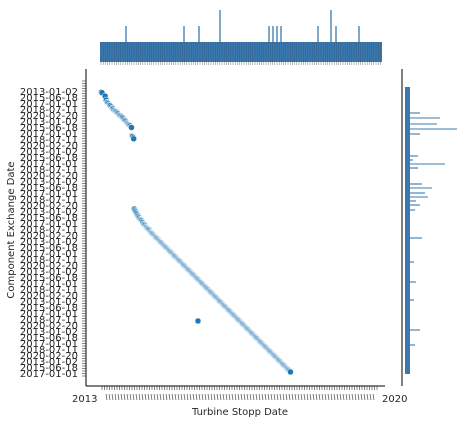 The image size is (467, 424). Describe the element at coordinates (407, 230) in the screenshot. I see `right-hist-bar` at that location.